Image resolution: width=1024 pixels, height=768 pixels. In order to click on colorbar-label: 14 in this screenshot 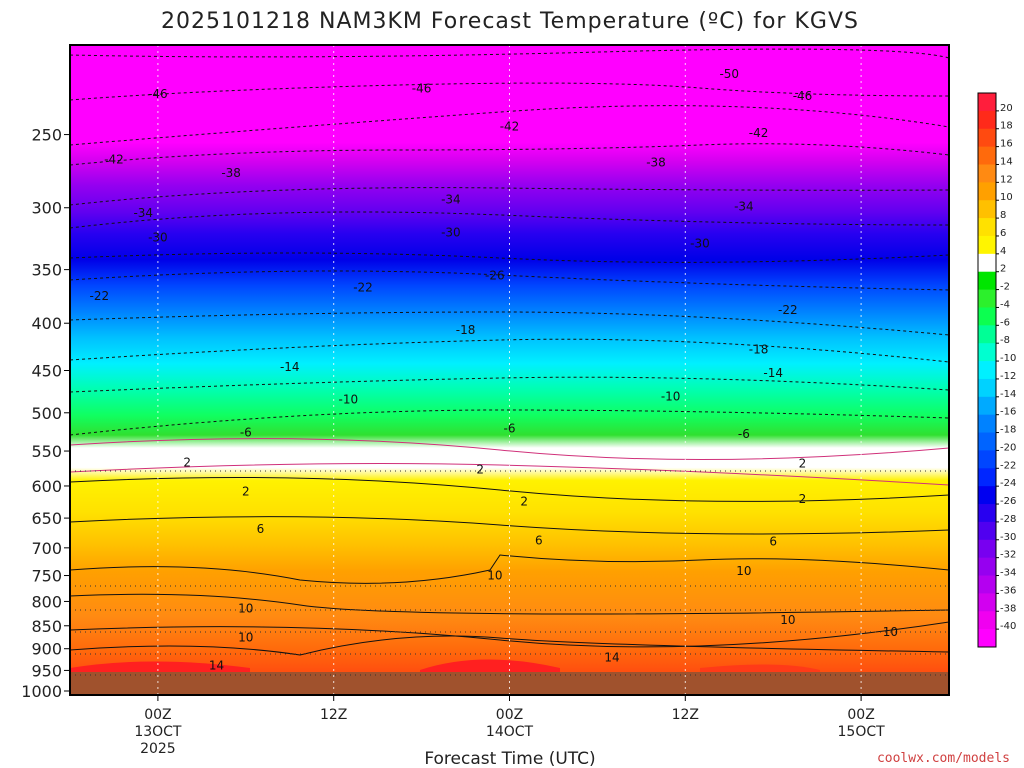, I will do `click(1006, 161)`.